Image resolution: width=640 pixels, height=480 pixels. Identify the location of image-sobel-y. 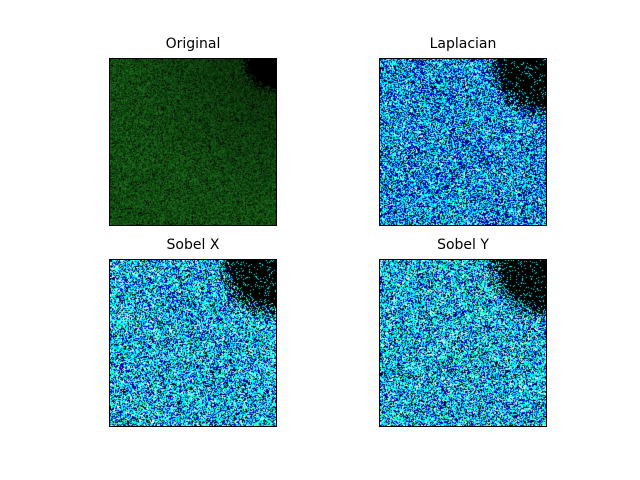
(463, 343).